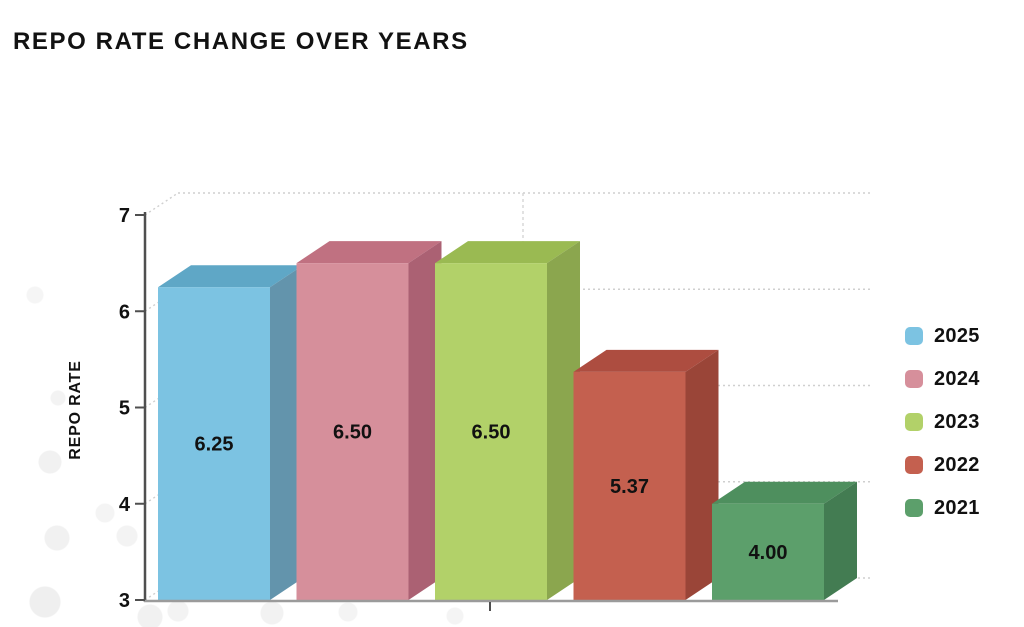  What do you see at coordinates (914, 465) in the screenshot?
I see `legend-swatch-2022` at bounding box center [914, 465].